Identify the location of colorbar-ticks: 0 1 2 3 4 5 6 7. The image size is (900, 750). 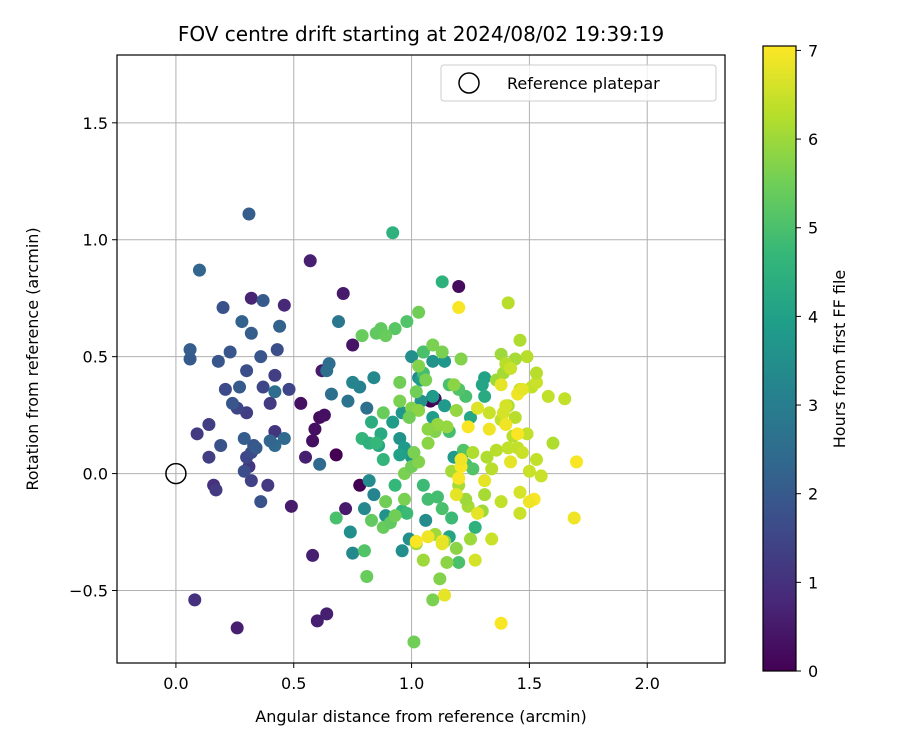
(807, 361).